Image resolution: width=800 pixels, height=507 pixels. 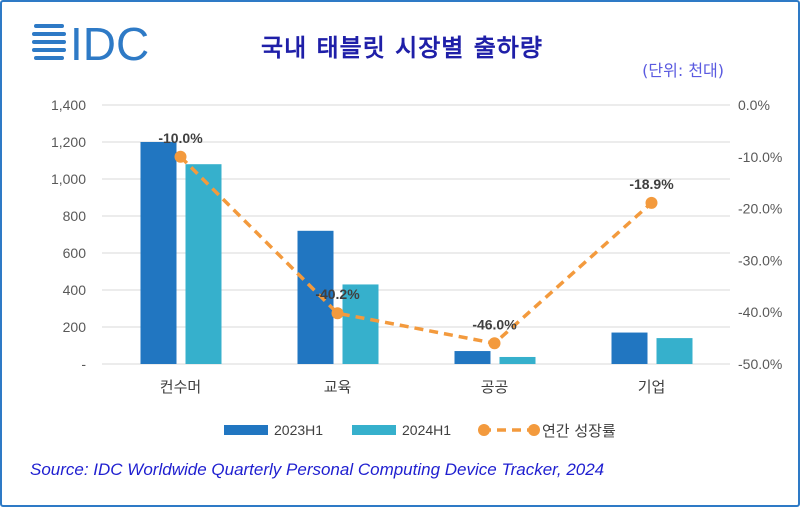 I want to click on legend-label: 연간 성장률, so click(x=579, y=431).